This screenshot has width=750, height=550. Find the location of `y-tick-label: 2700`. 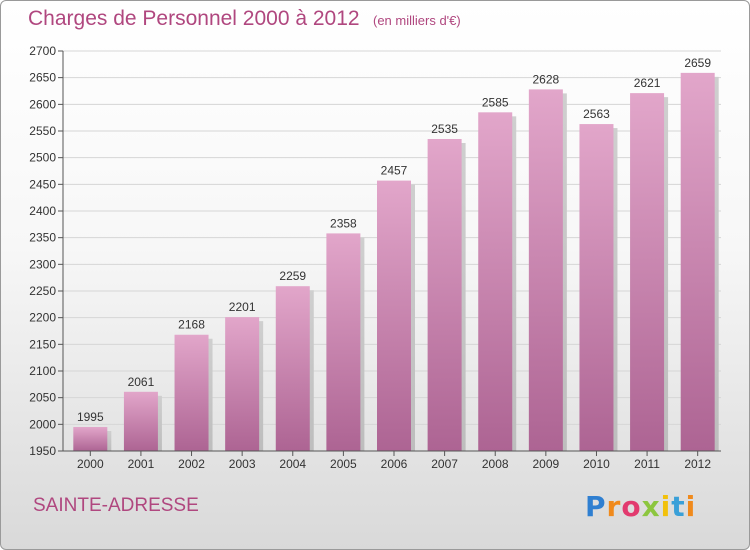

y-tick-label: 2700 is located at coordinates (42, 51).